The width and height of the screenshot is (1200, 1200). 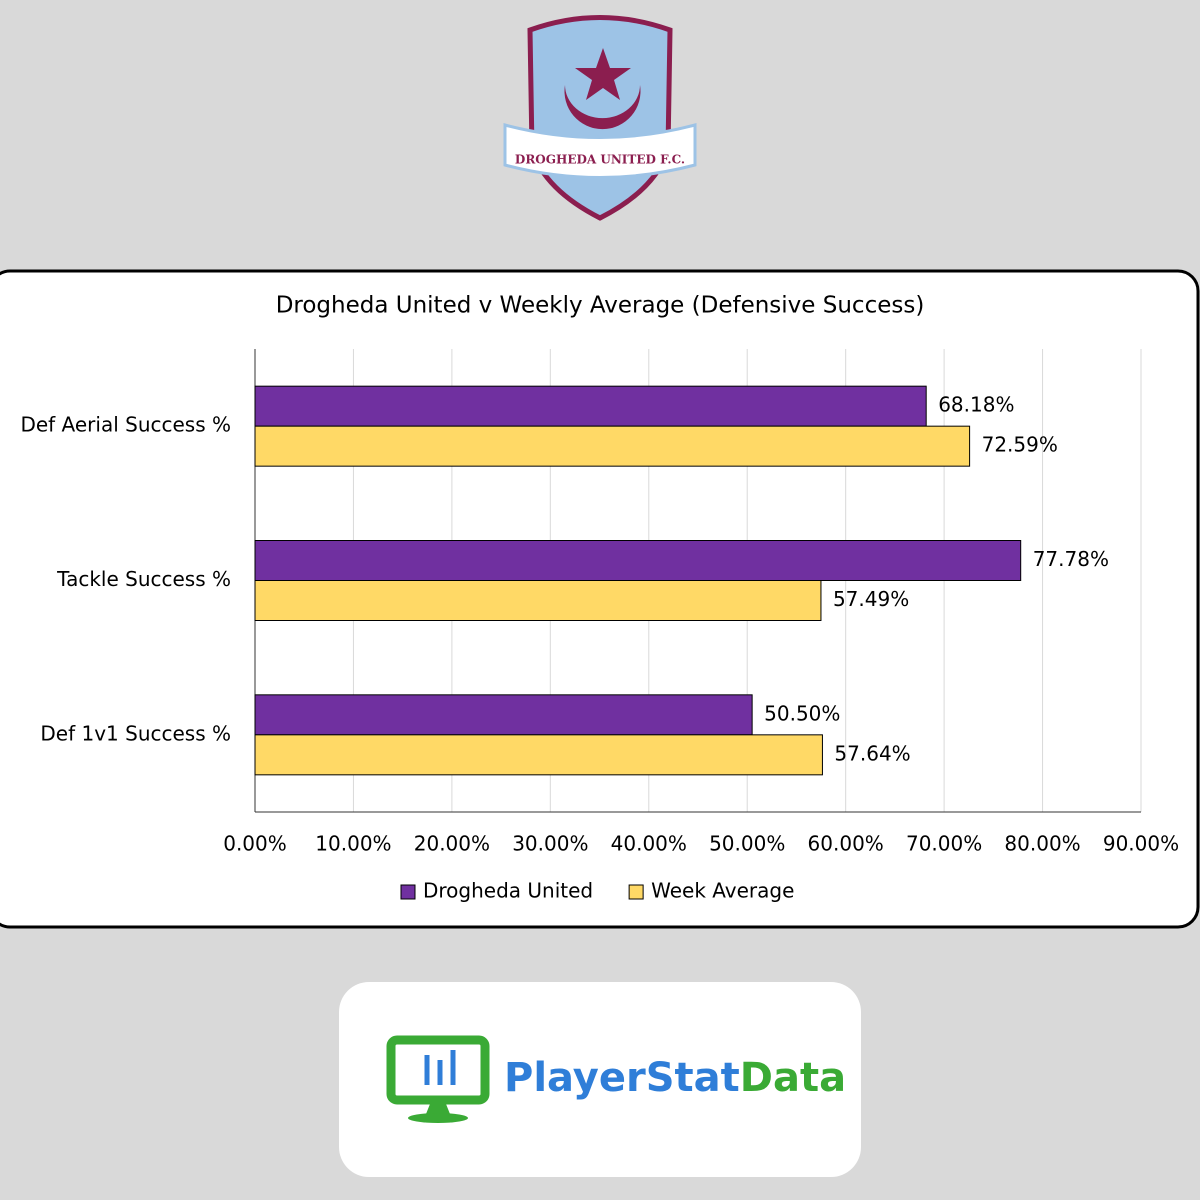 I want to click on x-tick-label: 20.00%, so click(x=452, y=844).